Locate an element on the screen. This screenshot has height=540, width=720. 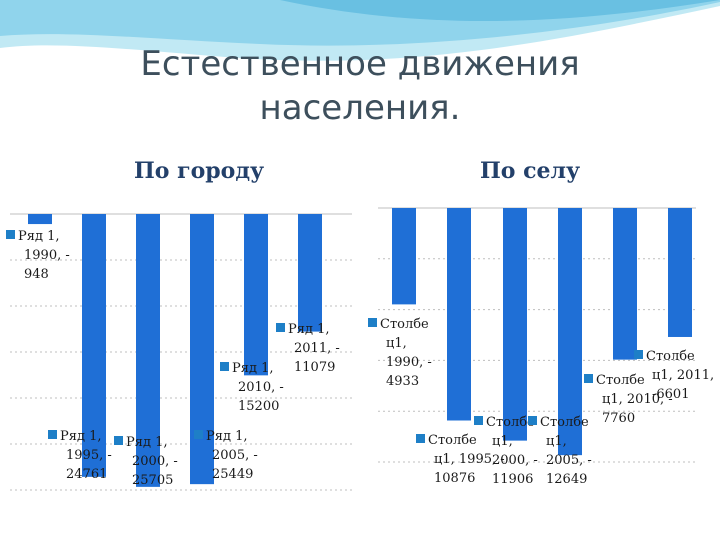
village-data-label-line: 10876 is located at coordinates (454, 478).